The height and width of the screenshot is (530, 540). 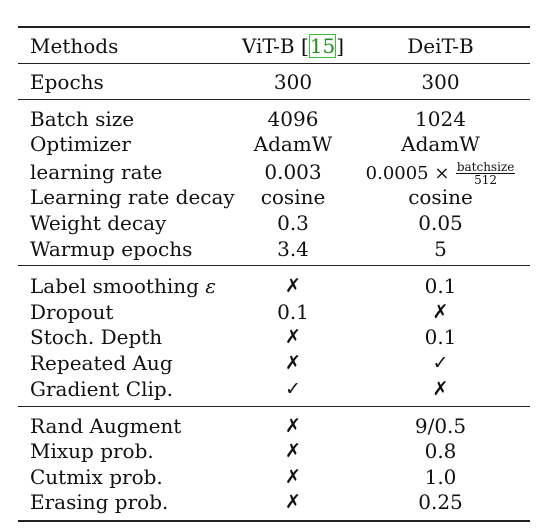 I want to click on deit-value: 0.0005 × batchsize 512, so click(x=440, y=173).